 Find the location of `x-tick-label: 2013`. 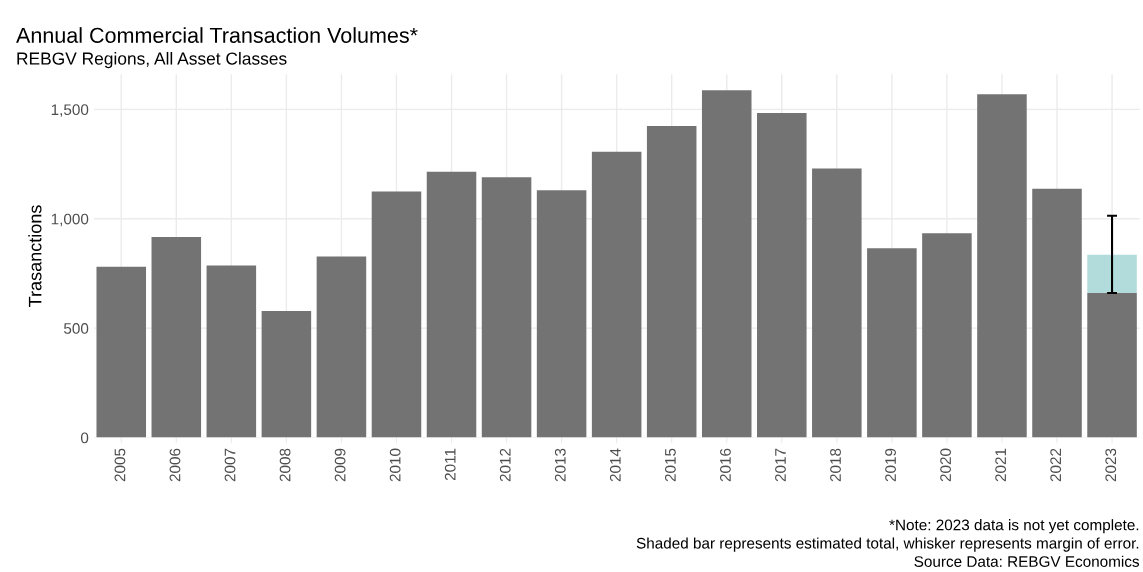

x-tick-label: 2013 is located at coordinates (560, 465).